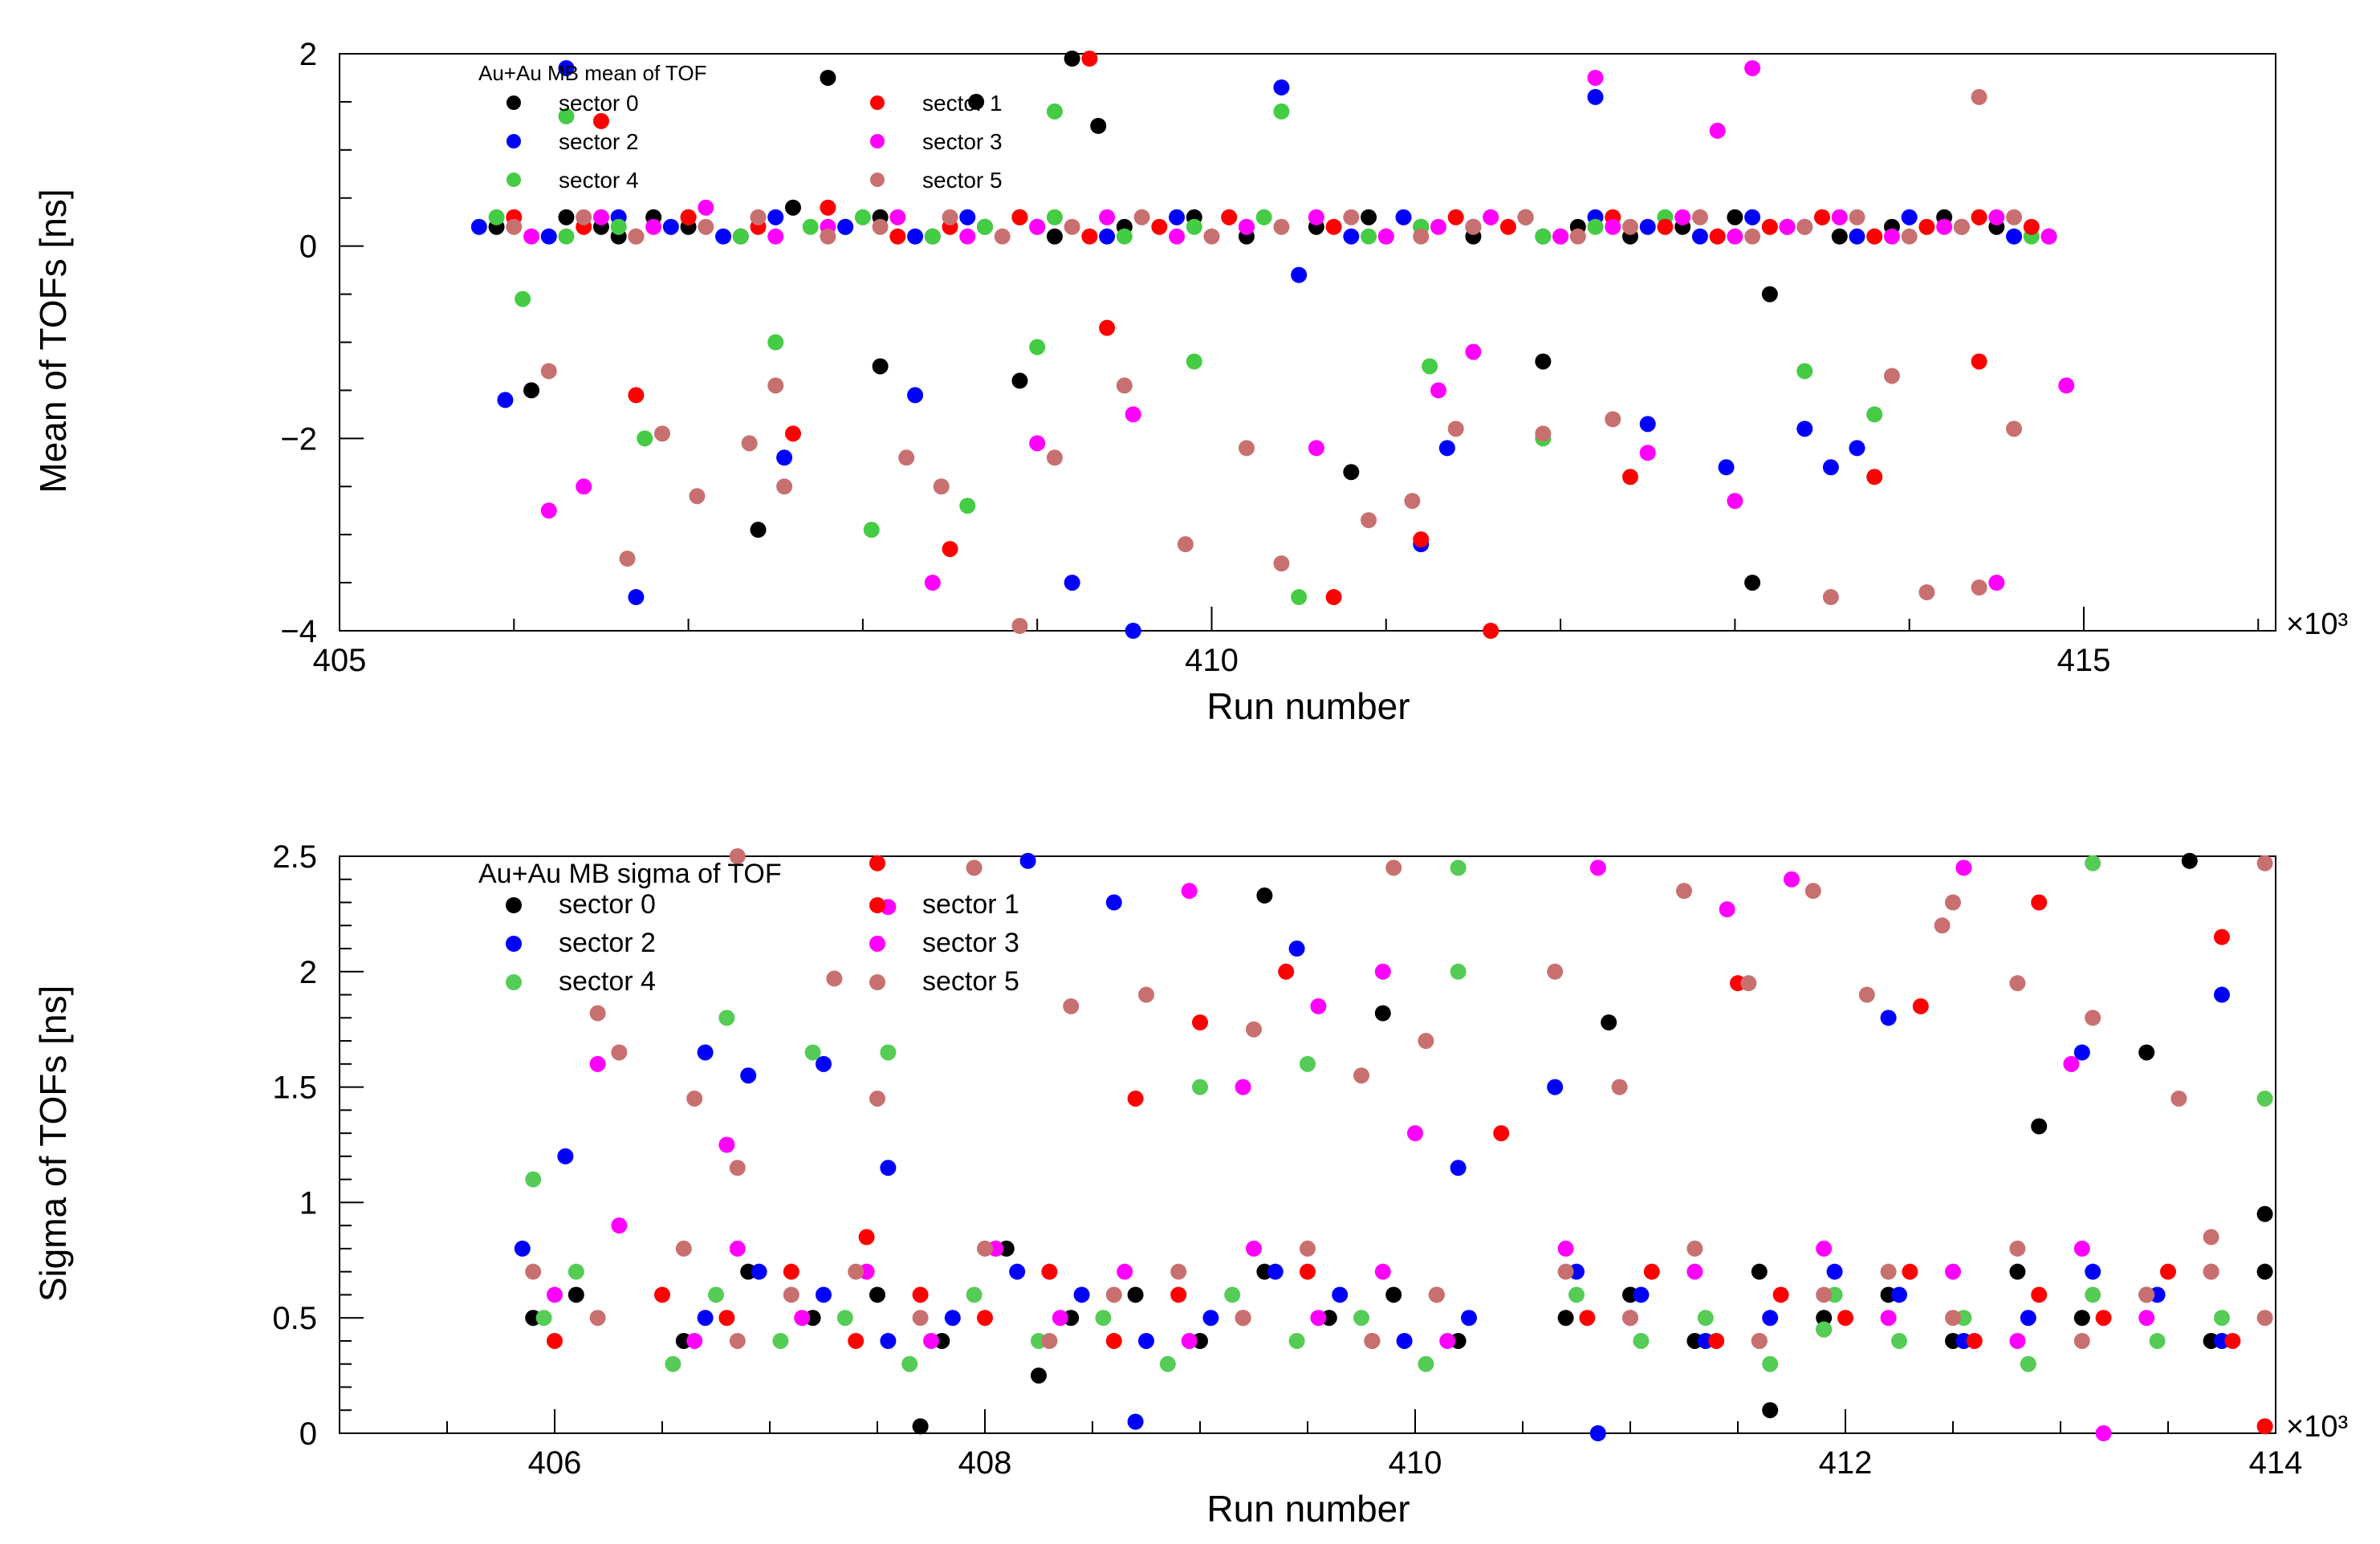 The image size is (2380, 1544). I want to click on y-tick-label: 0, so click(308, 1434).